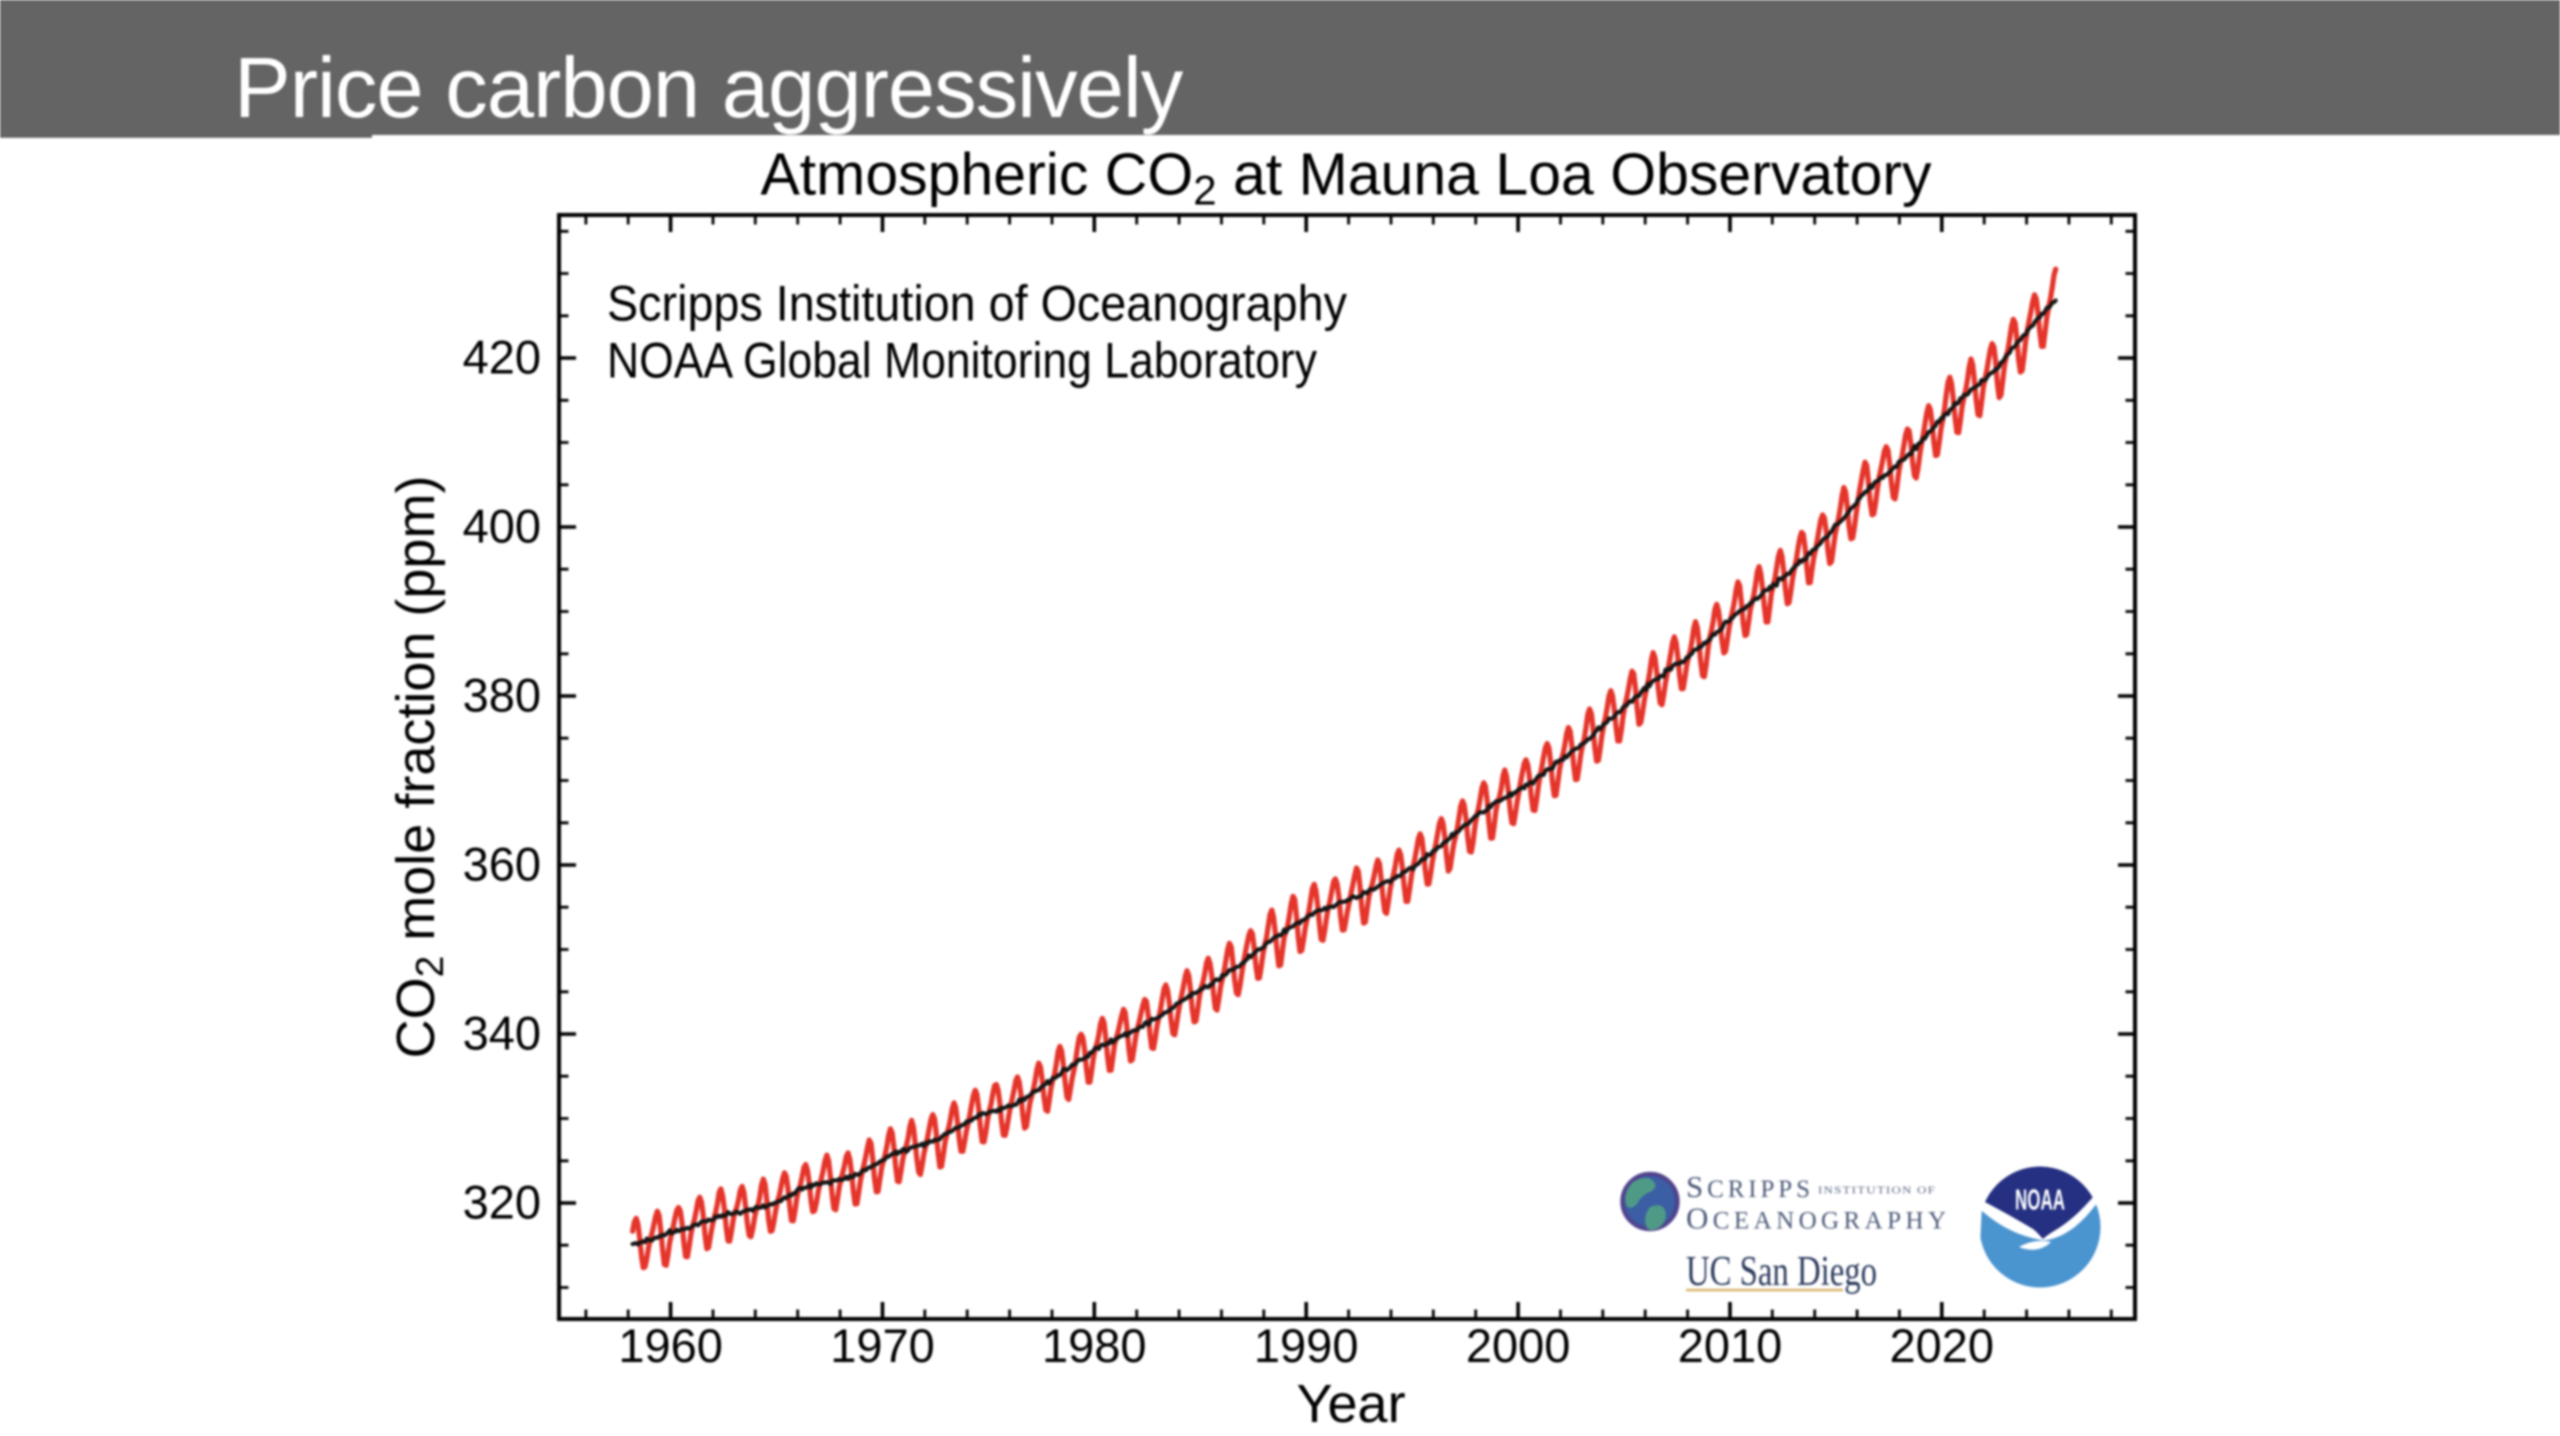 This screenshot has width=2560, height=1436. What do you see at coordinates (977, 304) in the screenshot?
I see `svg-text:Scripps Institution of Oceanog: Scripps Institution of Oceanography` at bounding box center [977, 304].